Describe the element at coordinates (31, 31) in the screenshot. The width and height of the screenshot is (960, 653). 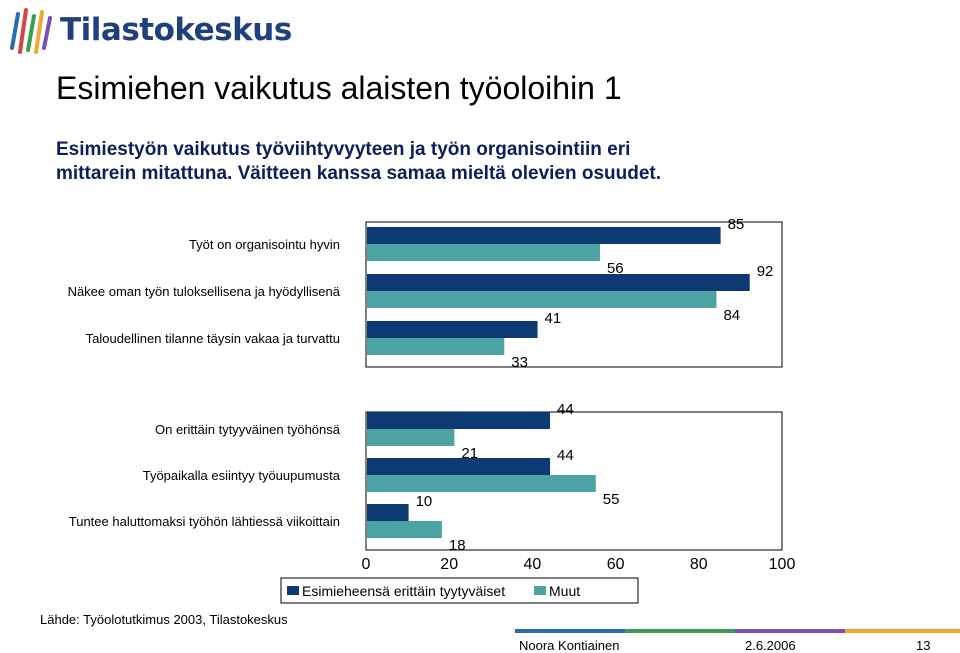
I see `logo-mark-icon` at that location.